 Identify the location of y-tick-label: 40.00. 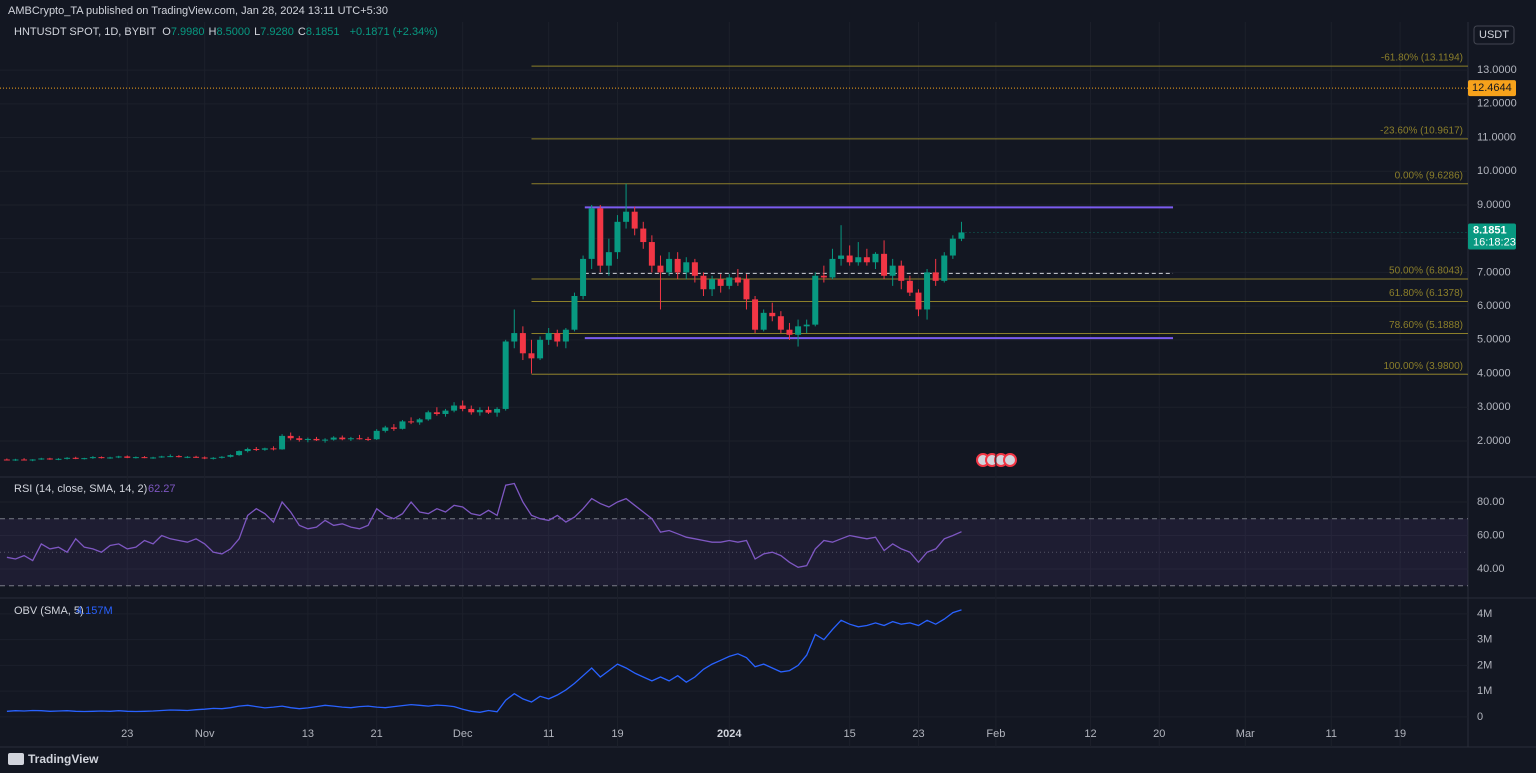
(1491, 569).